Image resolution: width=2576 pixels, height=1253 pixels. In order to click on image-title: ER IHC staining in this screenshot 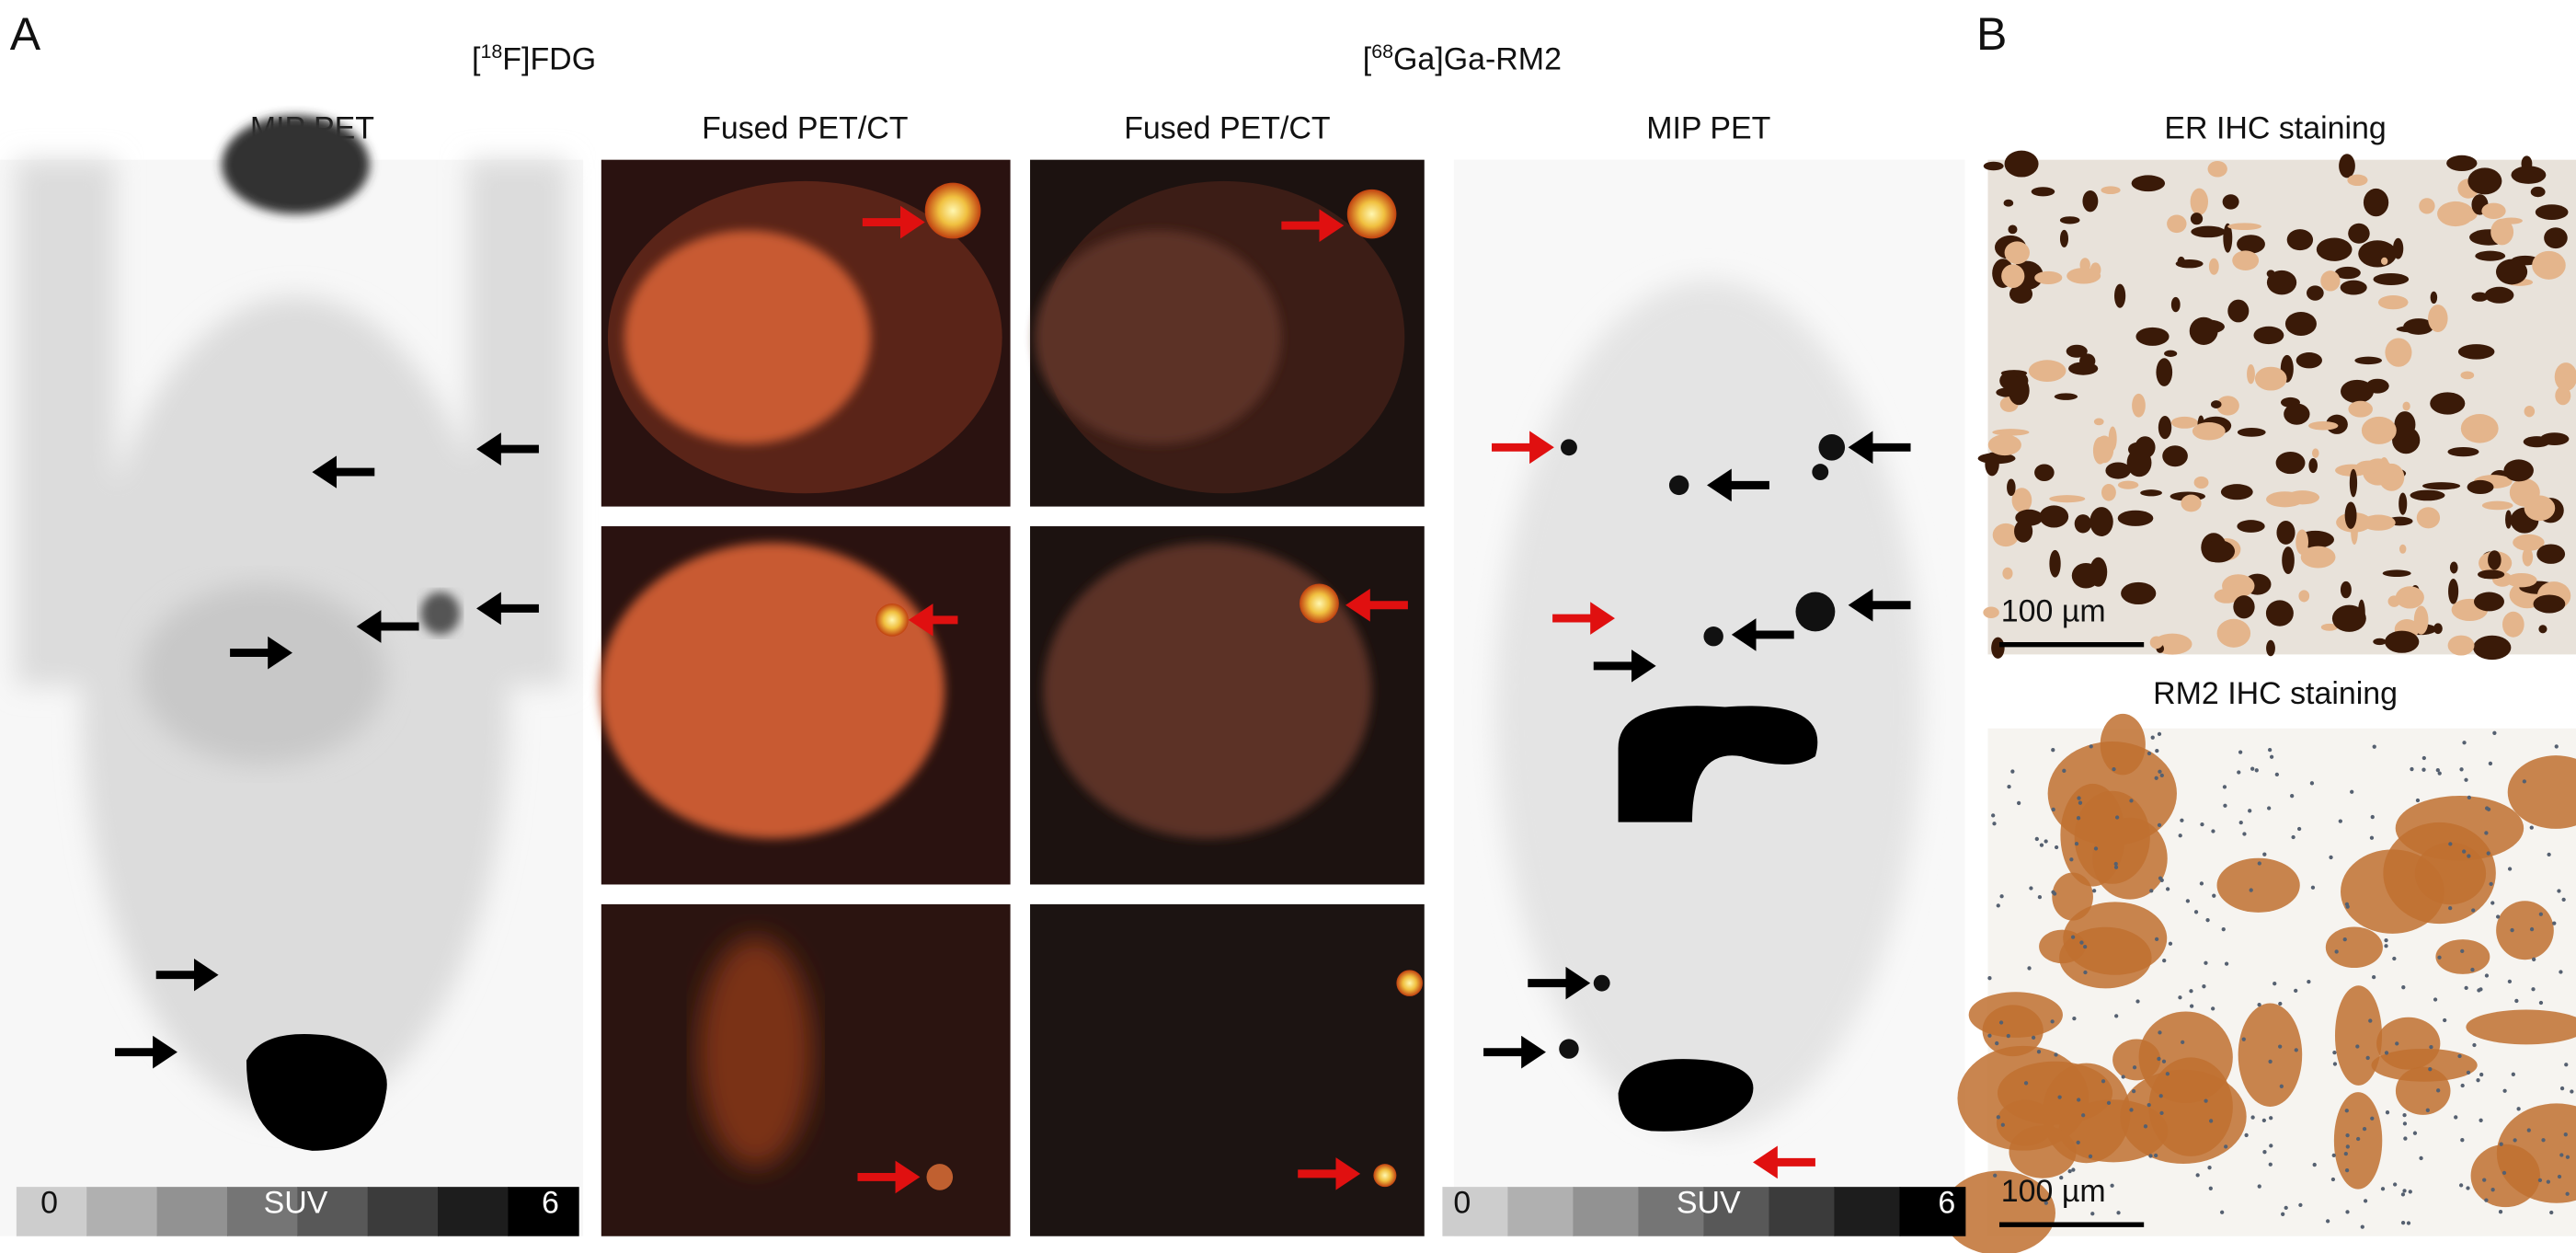, I will do `click(2275, 128)`.